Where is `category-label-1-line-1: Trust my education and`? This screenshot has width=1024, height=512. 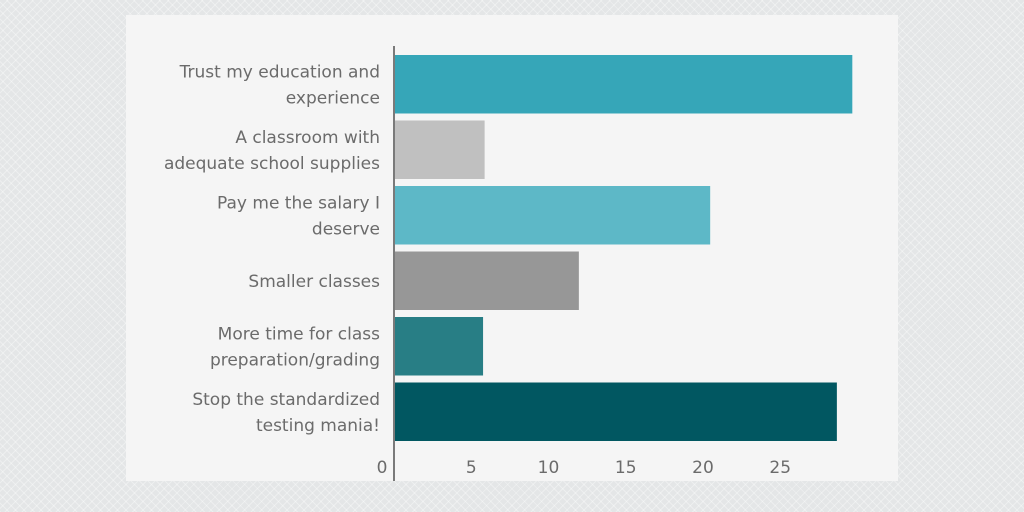
category-label-1-line-1: Trust my education and is located at coordinates (279, 72).